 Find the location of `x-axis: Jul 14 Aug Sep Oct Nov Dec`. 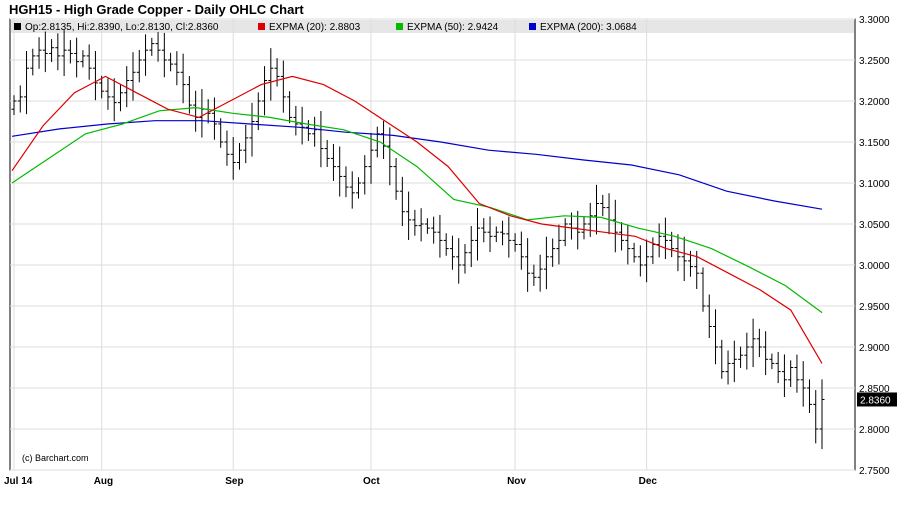

x-axis: Jul 14 Aug Sep Oct Nov Dec is located at coordinates (330, 481).